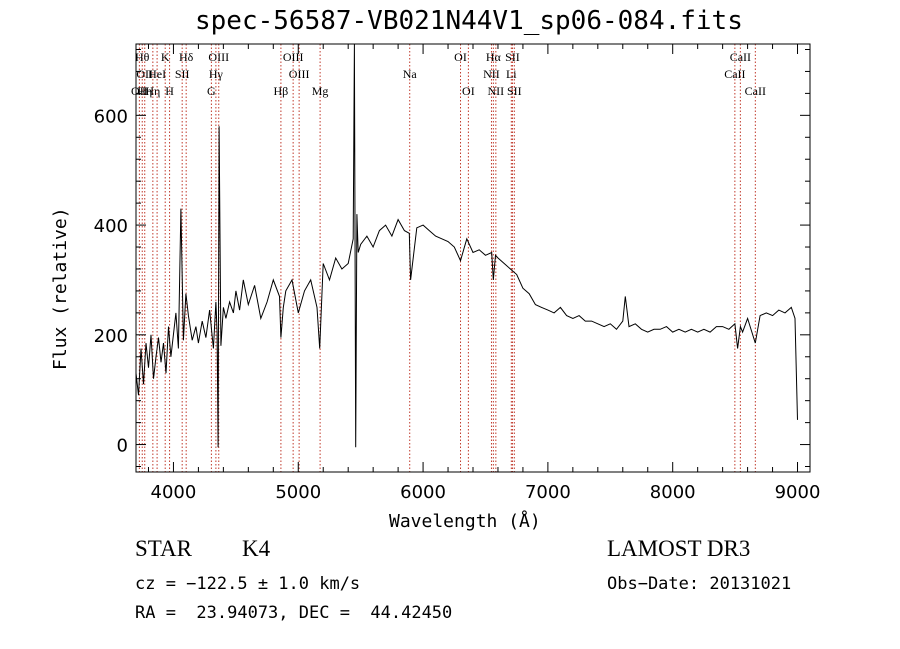 This screenshot has height=649, width=900. I want to click on y-axis-label: Flux (relative), so click(60, 288).